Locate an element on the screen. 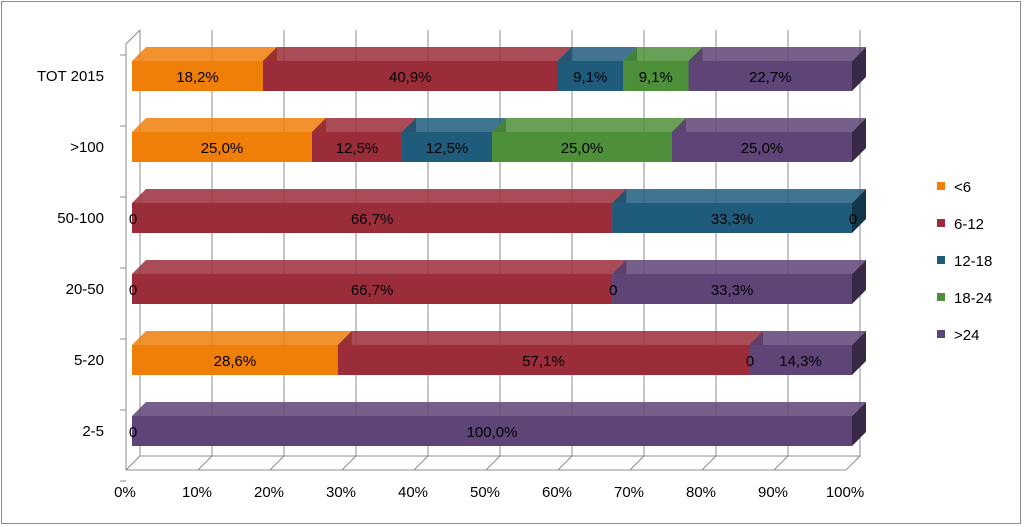 This screenshot has width=1024, height=527. data-label: 14,3% is located at coordinates (800, 361).